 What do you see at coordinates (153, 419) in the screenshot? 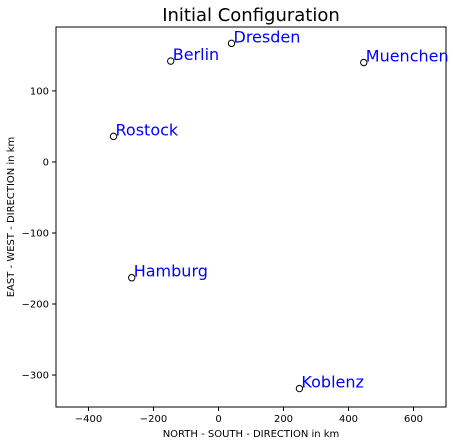
I see `x-tick-label: −200` at bounding box center [153, 419].